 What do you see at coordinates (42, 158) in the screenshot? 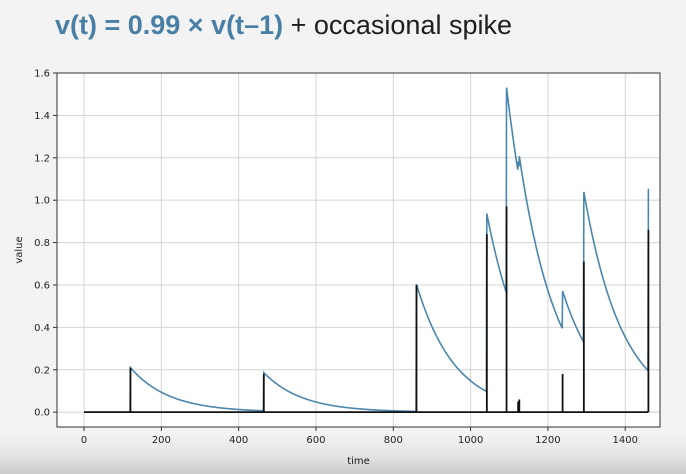
I see `y-tick-label: 1.2` at bounding box center [42, 158].